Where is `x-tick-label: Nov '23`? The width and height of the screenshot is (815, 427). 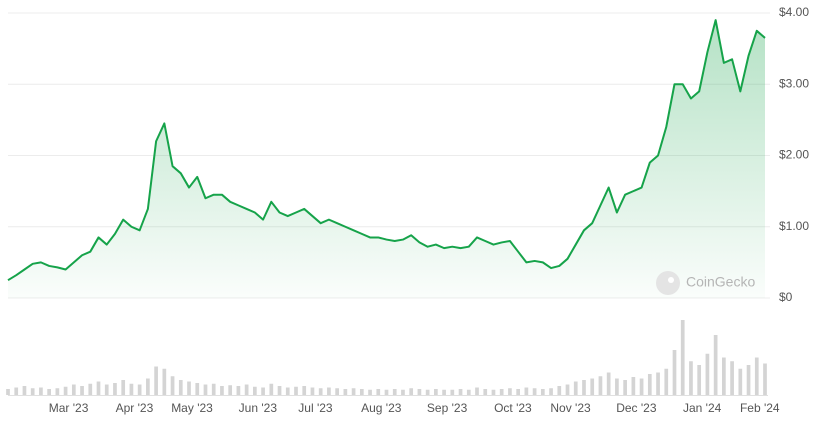
x-tick-label: Nov '23 is located at coordinates (570, 408).